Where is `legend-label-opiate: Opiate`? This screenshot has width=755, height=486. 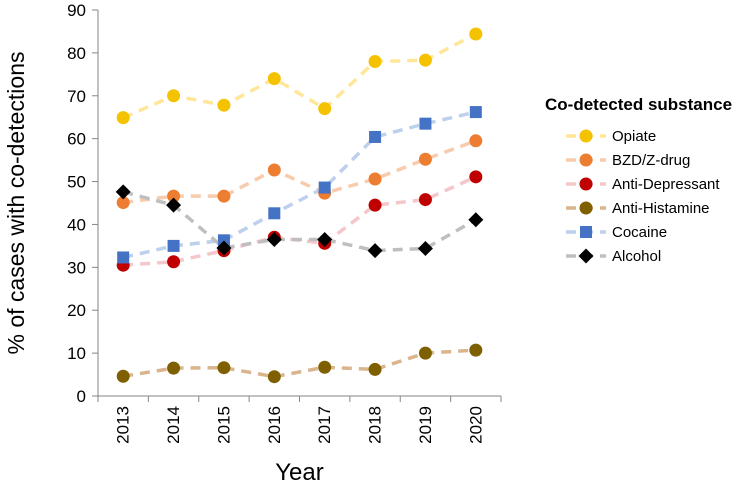
legend-label-opiate: Opiate is located at coordinates (634, 136).